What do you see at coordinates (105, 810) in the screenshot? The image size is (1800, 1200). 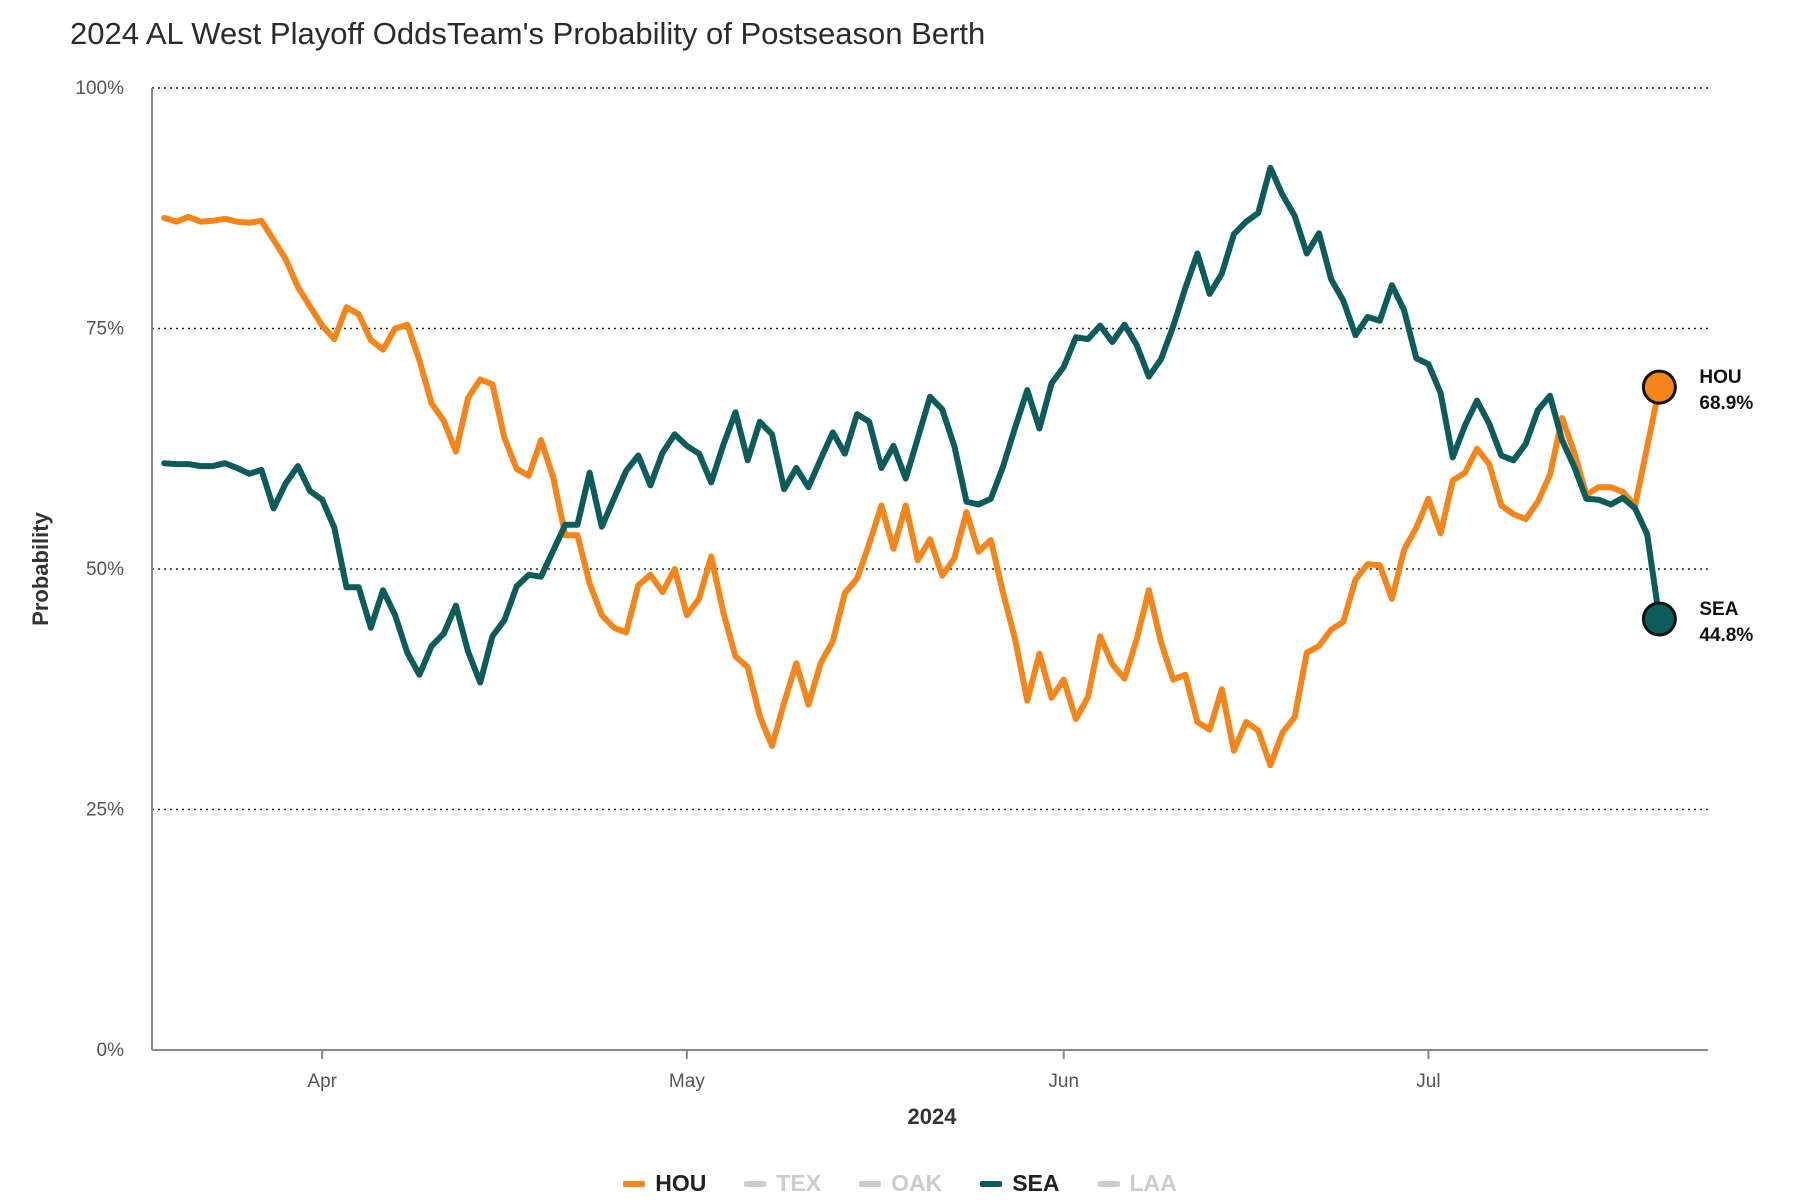 I see `y-tick-label: 25%` at bounding box center [105, 810].